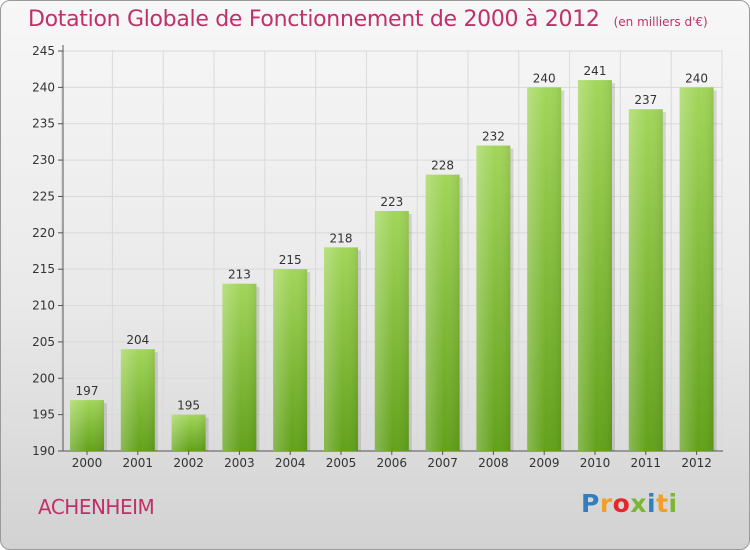  I want to click on data-label: 223, so click(391, 202).